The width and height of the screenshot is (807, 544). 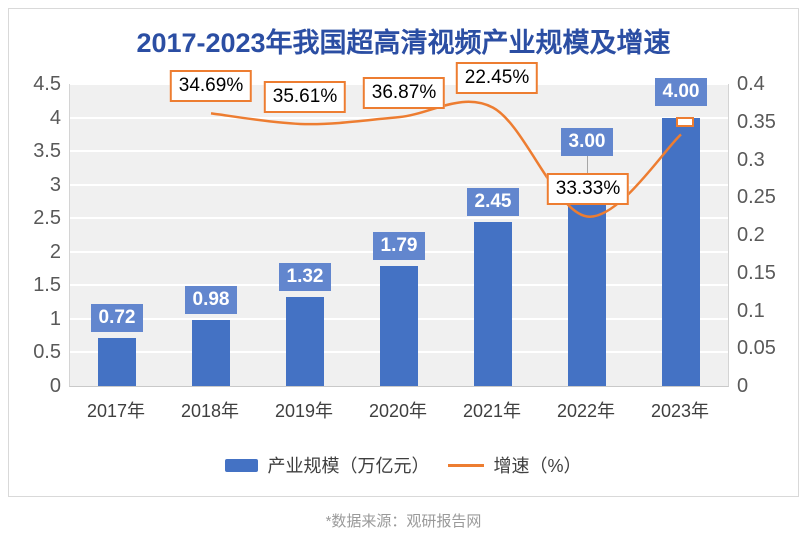 What do you see at coordinates (47, 218) in the screenshot?
I see `left-axis-tick: 2.5` at bounding box center [47, 218].